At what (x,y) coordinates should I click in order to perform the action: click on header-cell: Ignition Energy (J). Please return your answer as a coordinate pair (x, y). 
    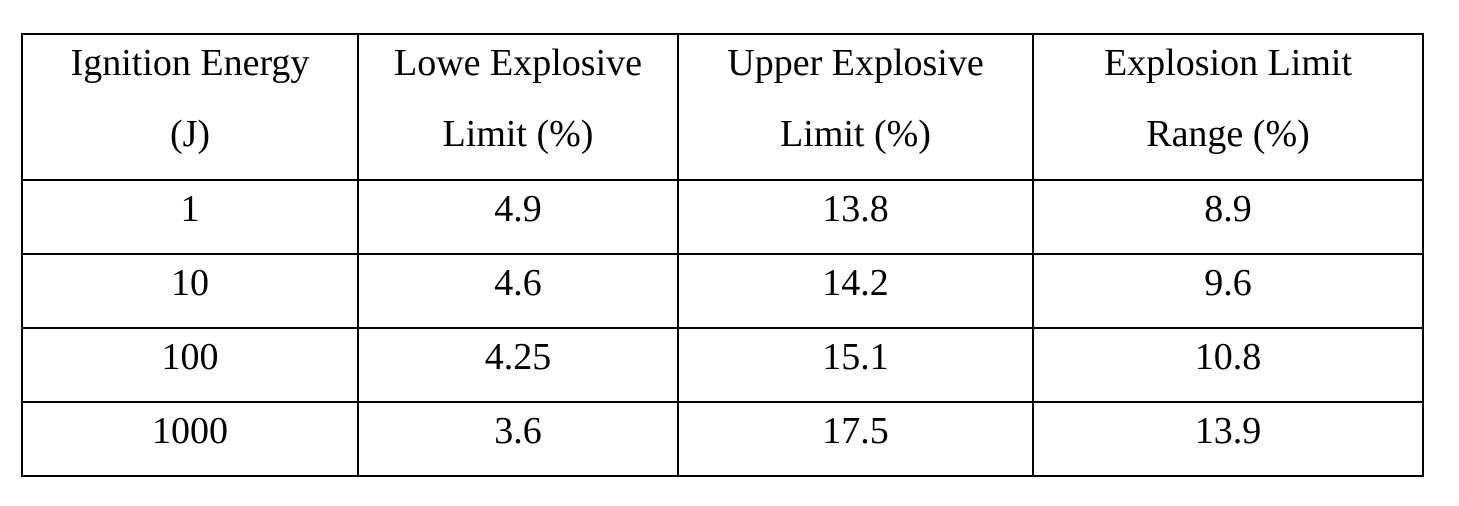
    Looking at the image, I should click on (190, 107).